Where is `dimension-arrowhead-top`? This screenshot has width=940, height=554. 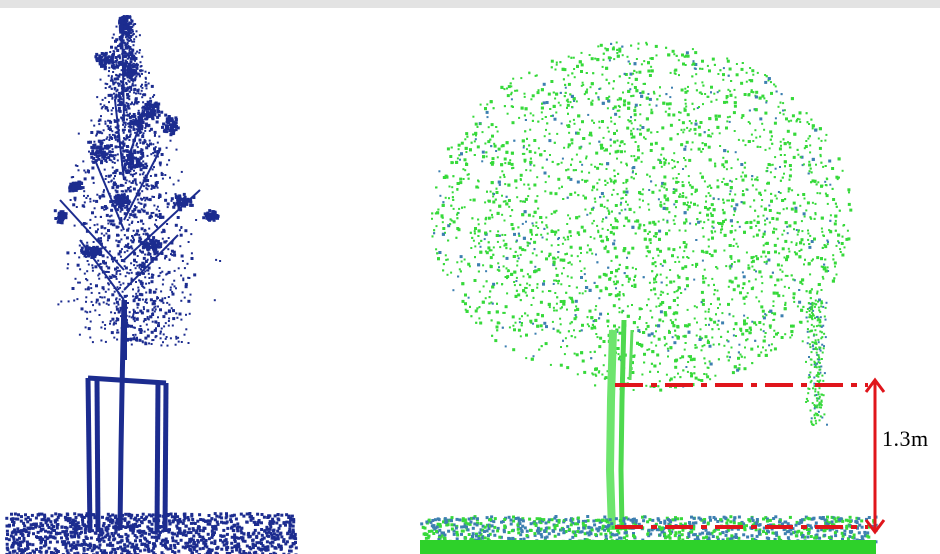 dimension-arrowhead-top is located at coordinates (875, 385).